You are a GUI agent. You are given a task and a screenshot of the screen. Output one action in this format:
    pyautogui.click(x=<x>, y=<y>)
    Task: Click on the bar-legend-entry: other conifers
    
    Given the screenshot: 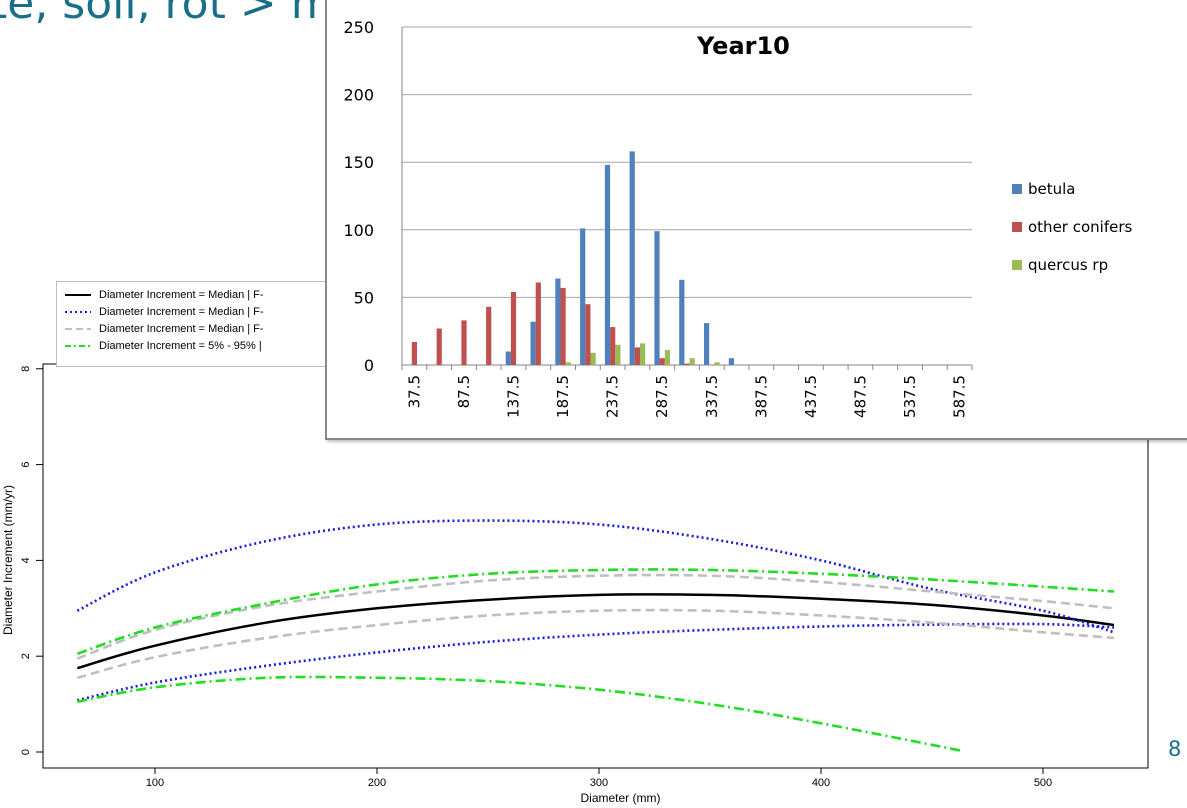 What is the action you would take?
    pyautogui.click(x=1072, y=227)
    